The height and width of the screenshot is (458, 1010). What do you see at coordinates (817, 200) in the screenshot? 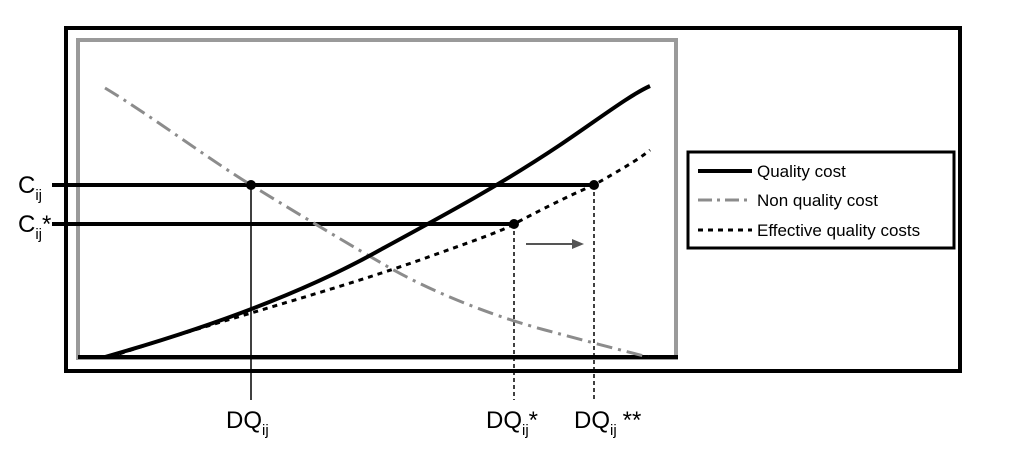
I see `legend-non-quality-cost-label: Non quality cost` at bounding box center [817, 200].